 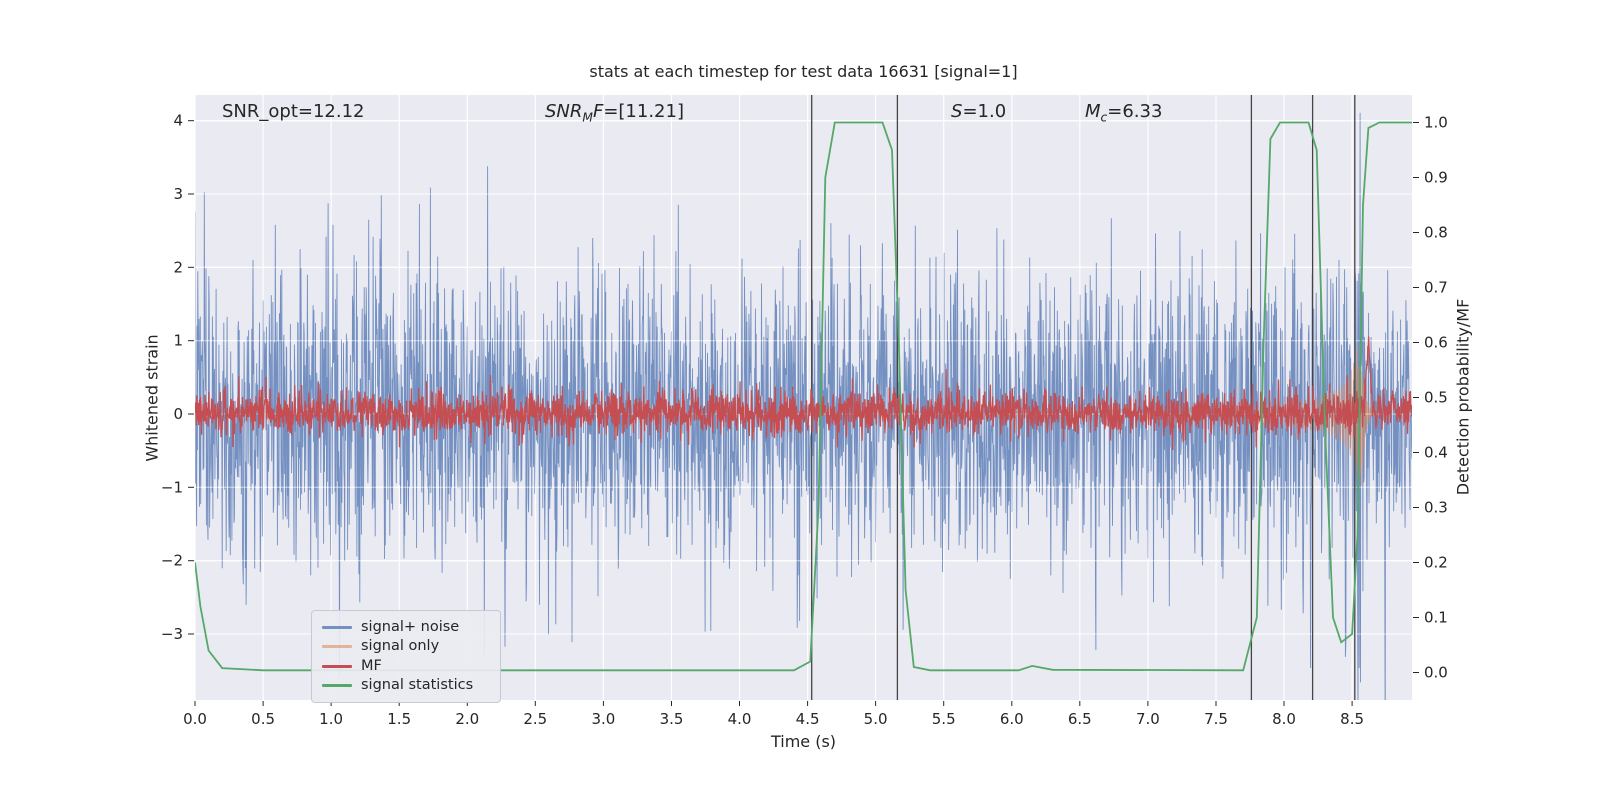 I want to click on legend-swatch-signal-plus-noise, so click(x=337, y=627).